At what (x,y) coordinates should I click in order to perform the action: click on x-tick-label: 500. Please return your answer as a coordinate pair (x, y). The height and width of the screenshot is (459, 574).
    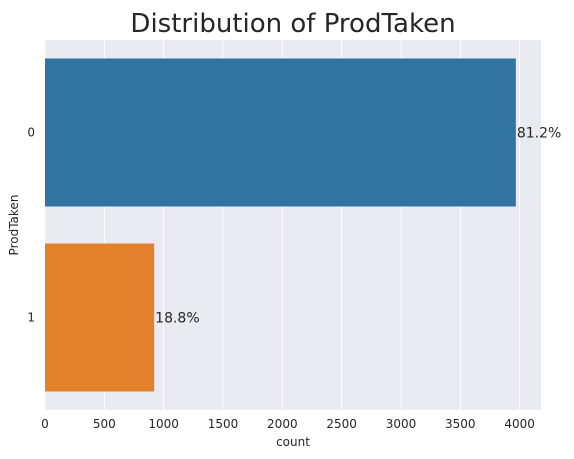
    Looking at the image, I should click on (104, 424).